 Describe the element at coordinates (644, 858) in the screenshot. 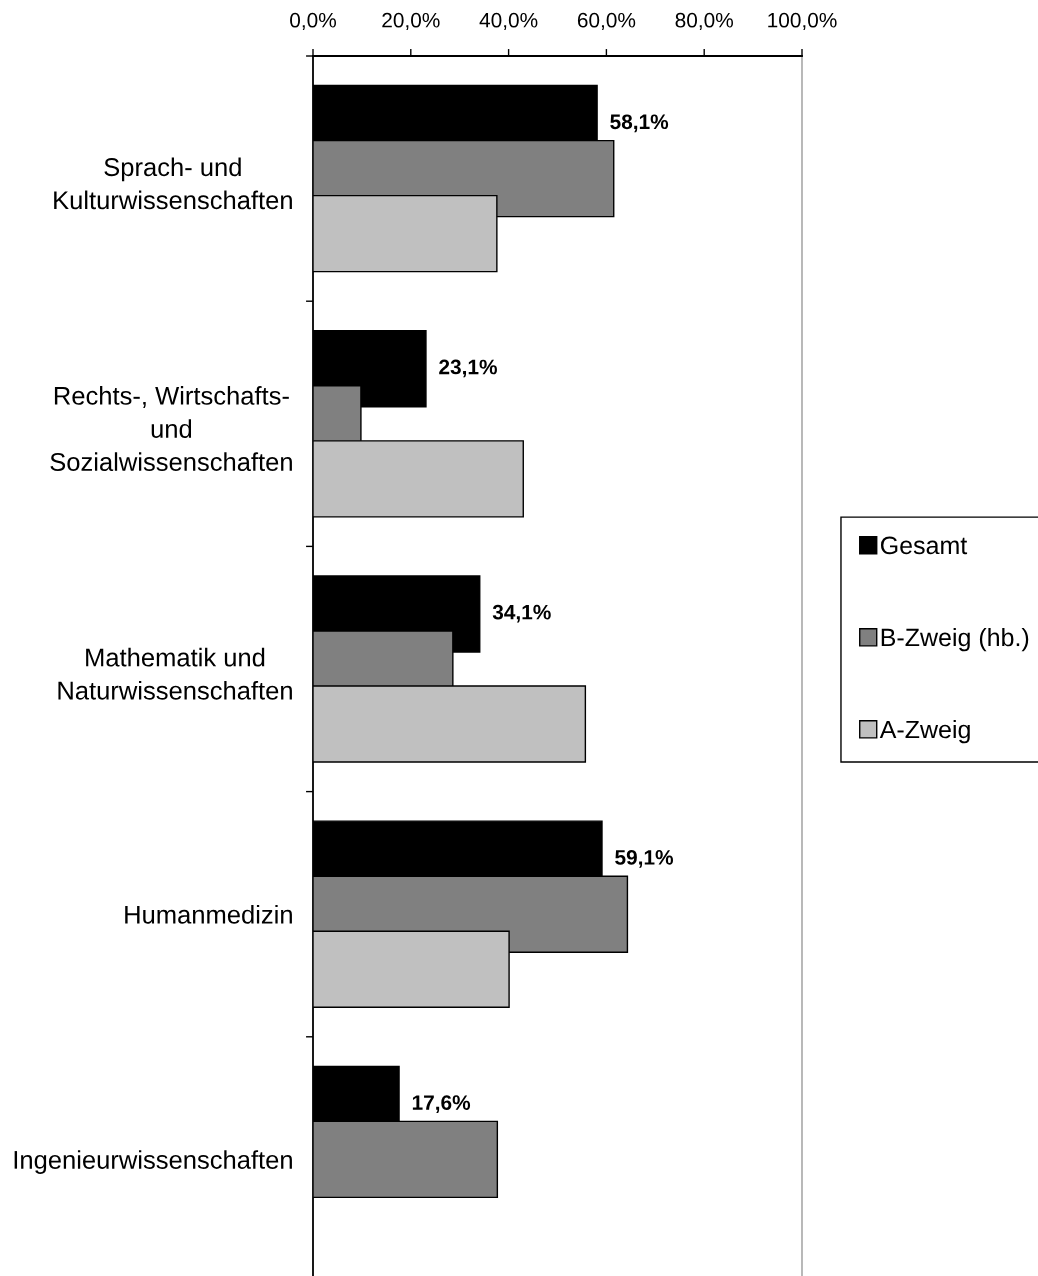

I see `data-label: 59,1%` at that location.